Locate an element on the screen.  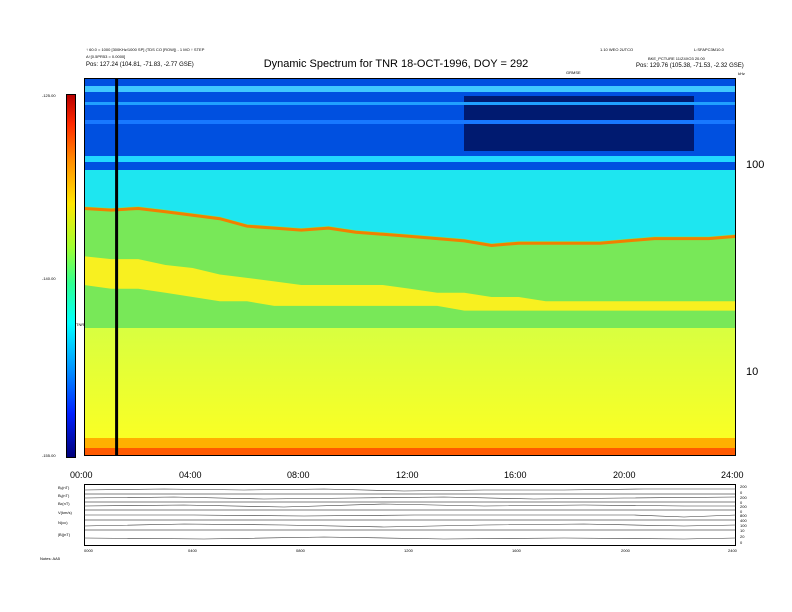
panel-label-v: V(km/s) is located at coordinates (65, 512).